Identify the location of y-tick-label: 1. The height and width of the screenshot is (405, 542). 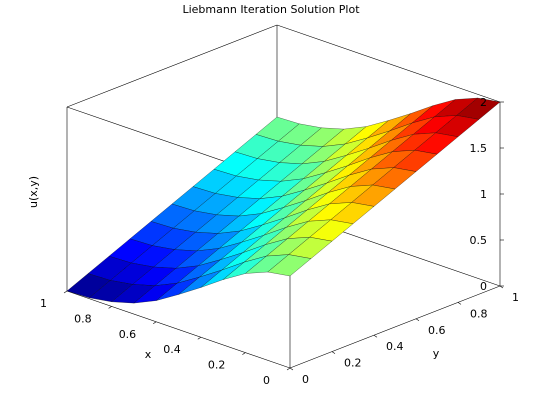
(515, 297).